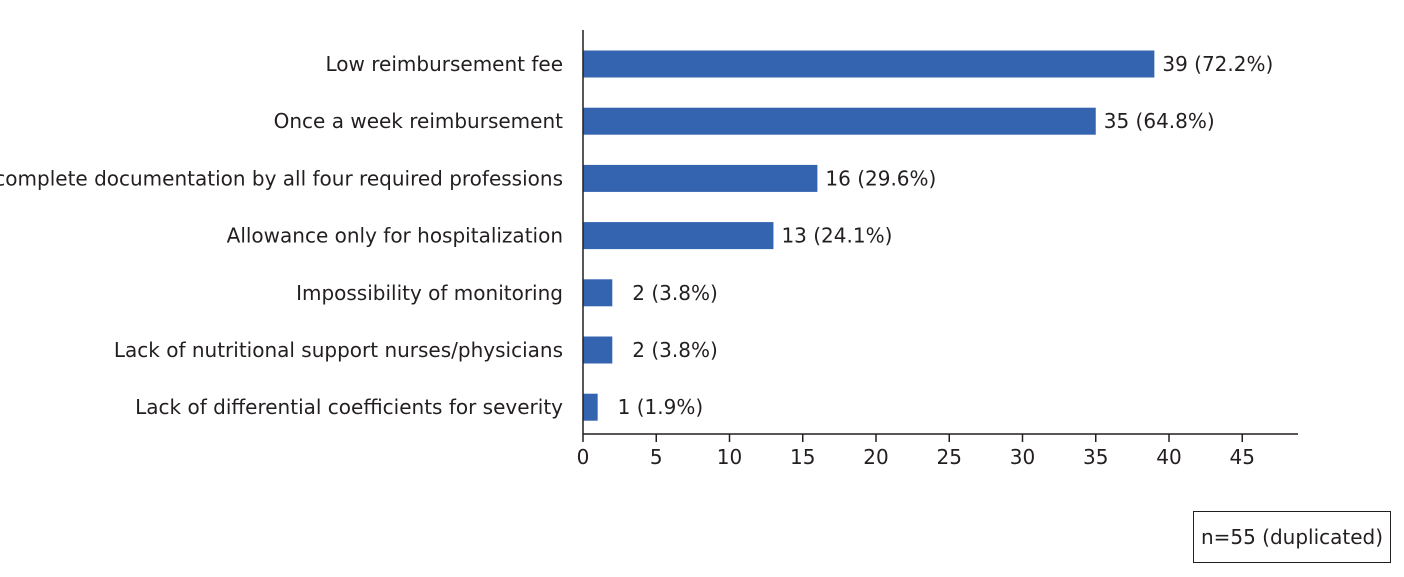 The width and height of the screenshot is (1404, 577). I want to click on x-tick-label: 25, so click(949, 457).